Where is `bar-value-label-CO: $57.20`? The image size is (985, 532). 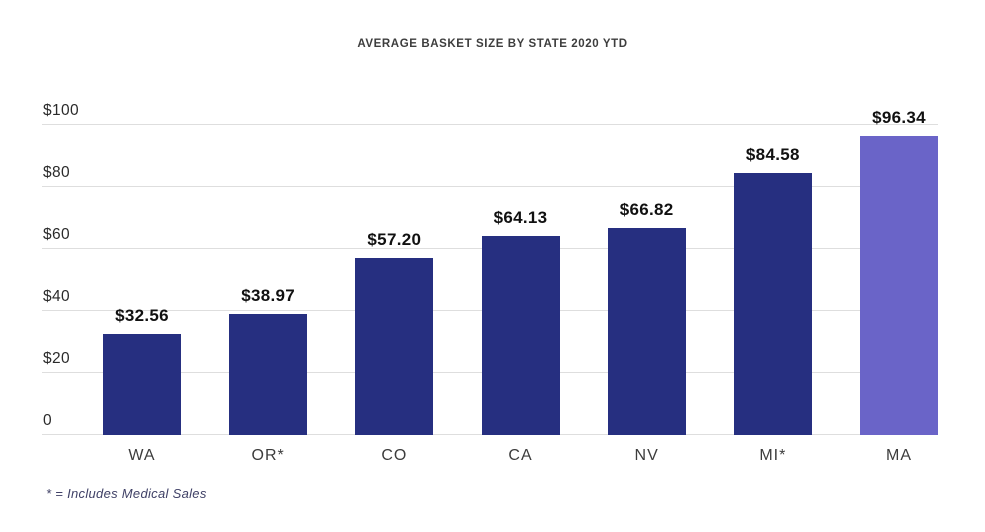 bar-value-label-CO: $57.20 is located at coordinates (394, 239).